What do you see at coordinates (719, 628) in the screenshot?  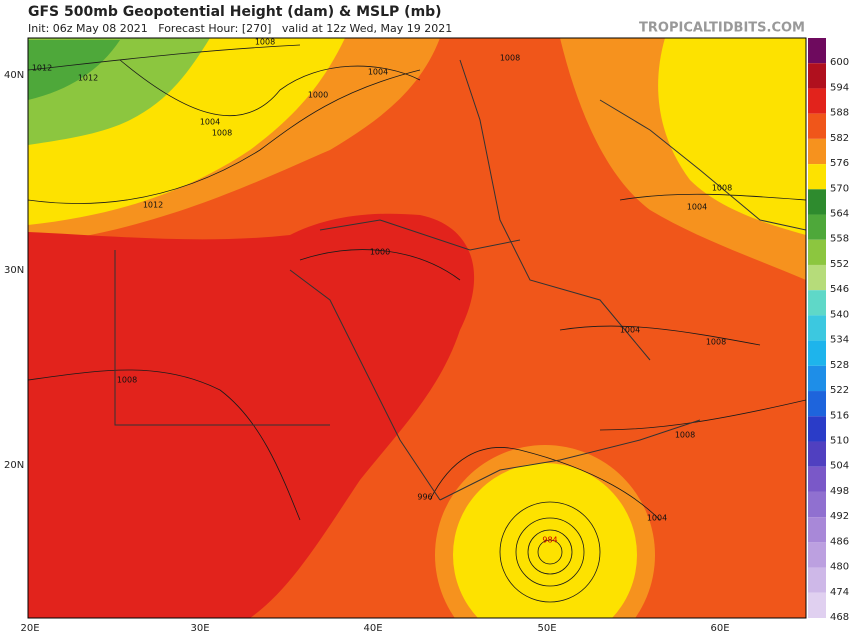 I see `lon-label: 60E` at bounding box center [719, 628].